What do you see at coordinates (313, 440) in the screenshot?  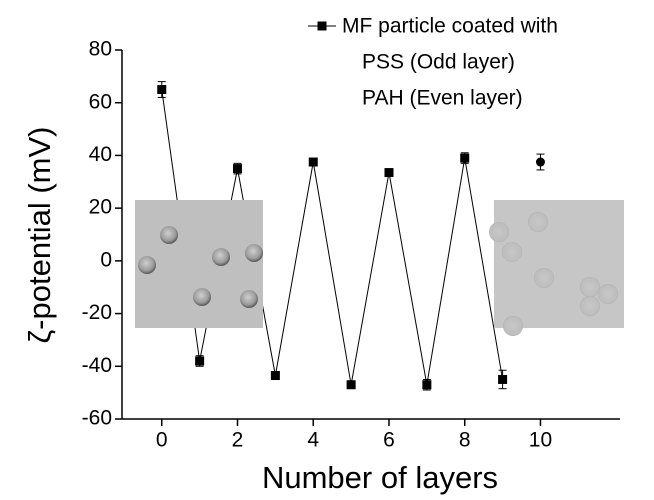 I see `x-tick-label: 4` at bounding box center [313, 440].